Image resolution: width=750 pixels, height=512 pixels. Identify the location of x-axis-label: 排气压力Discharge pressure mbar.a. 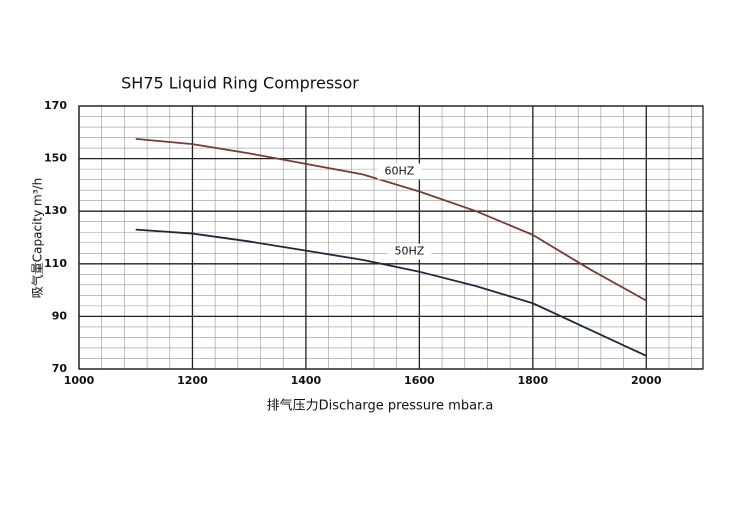
(380, 406).